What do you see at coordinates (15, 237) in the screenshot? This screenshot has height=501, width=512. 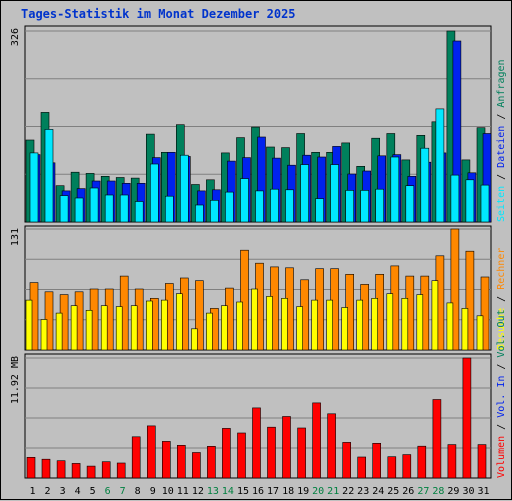 I see `y-max-label: 131` at bounding box center [15, 237].